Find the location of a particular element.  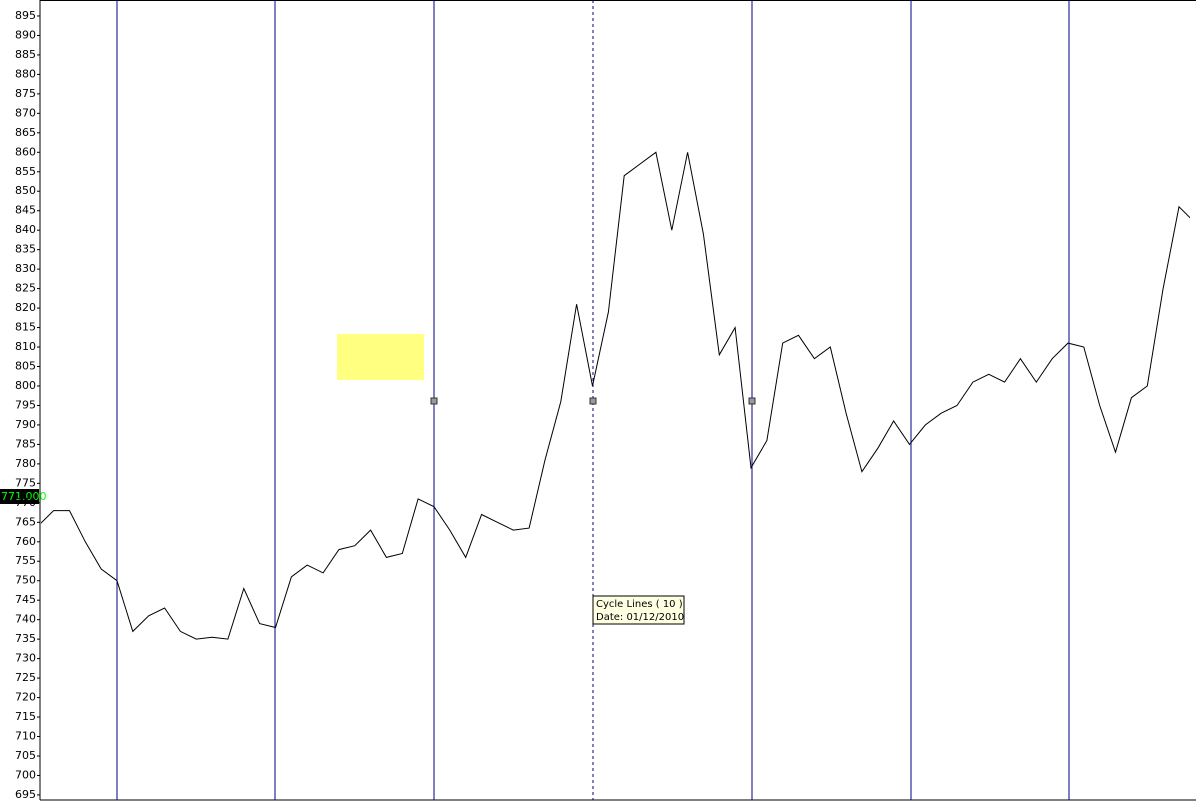

y-tick-label: 775 is located at coordinates (25, 482).